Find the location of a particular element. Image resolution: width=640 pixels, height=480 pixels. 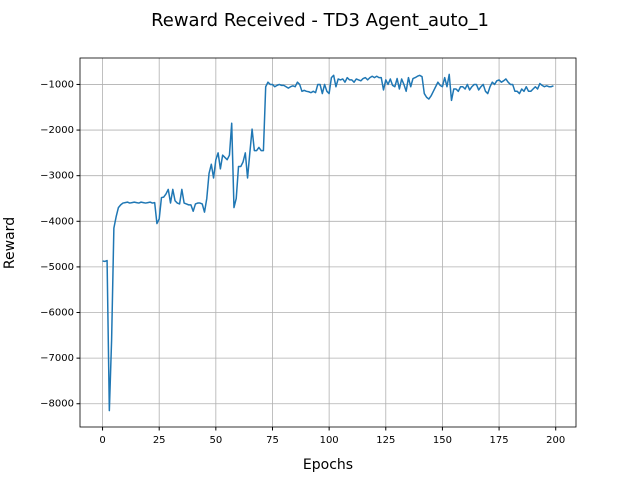

x-axis-label: Epochs is located at coordinates (328, 465).